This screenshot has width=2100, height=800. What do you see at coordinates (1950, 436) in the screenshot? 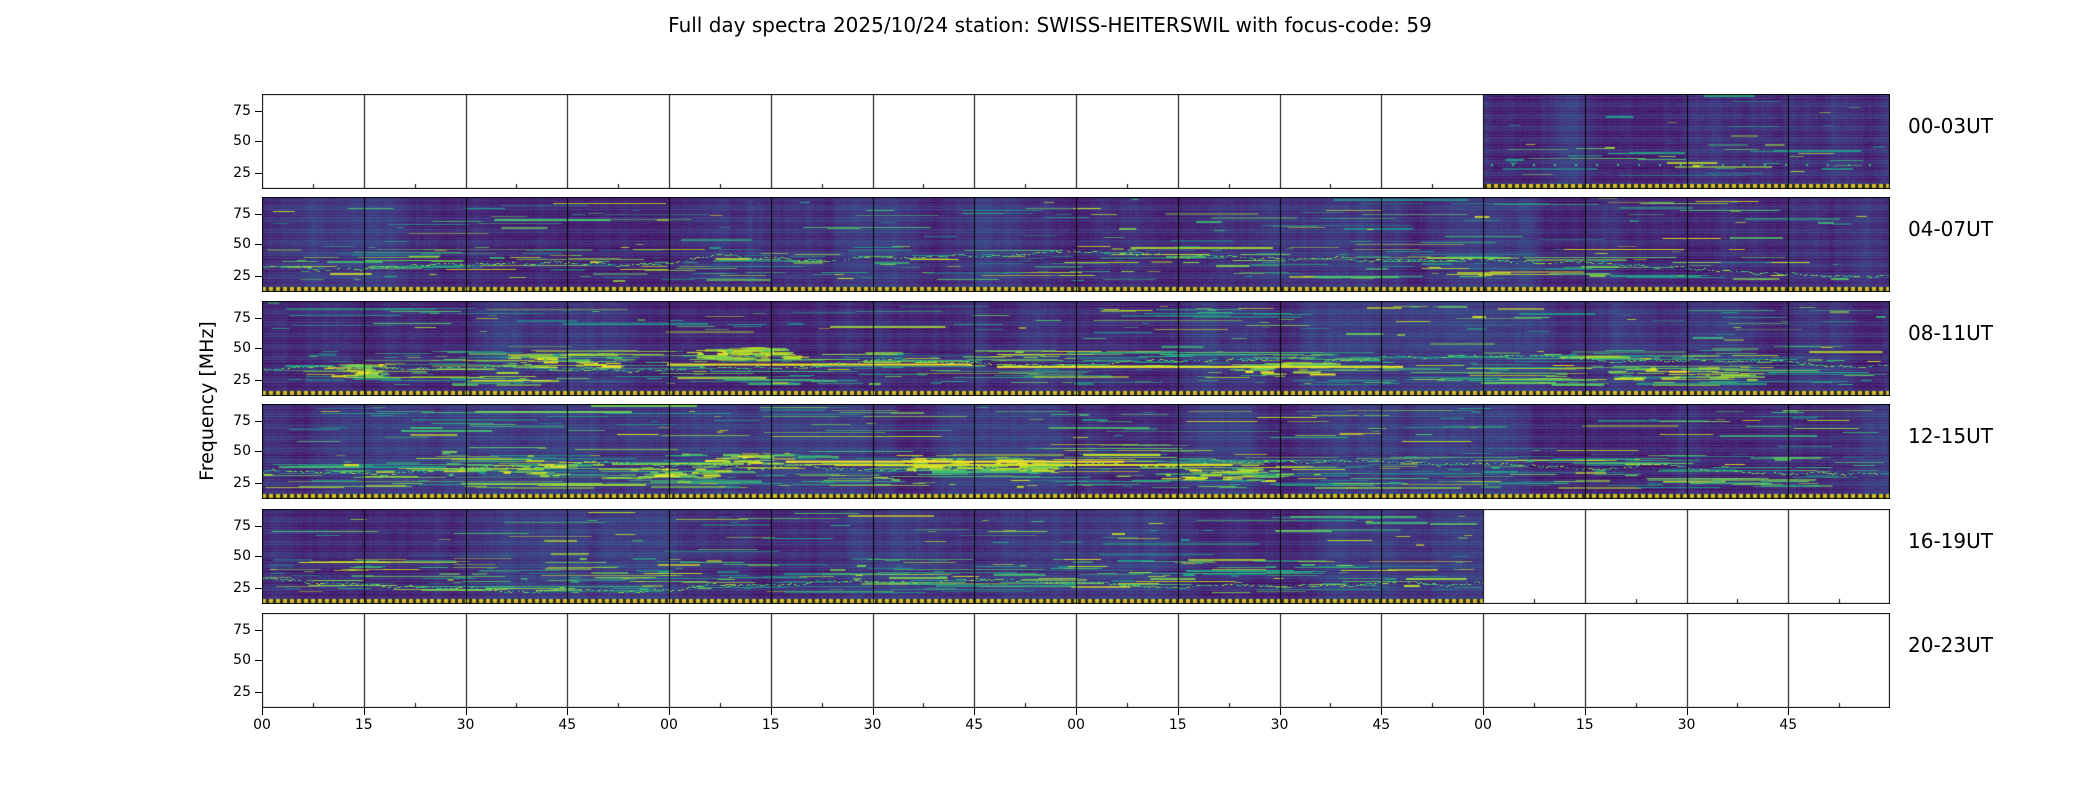
I see `row-time-label: 12-15UT` at bounding box center [1950, 436].